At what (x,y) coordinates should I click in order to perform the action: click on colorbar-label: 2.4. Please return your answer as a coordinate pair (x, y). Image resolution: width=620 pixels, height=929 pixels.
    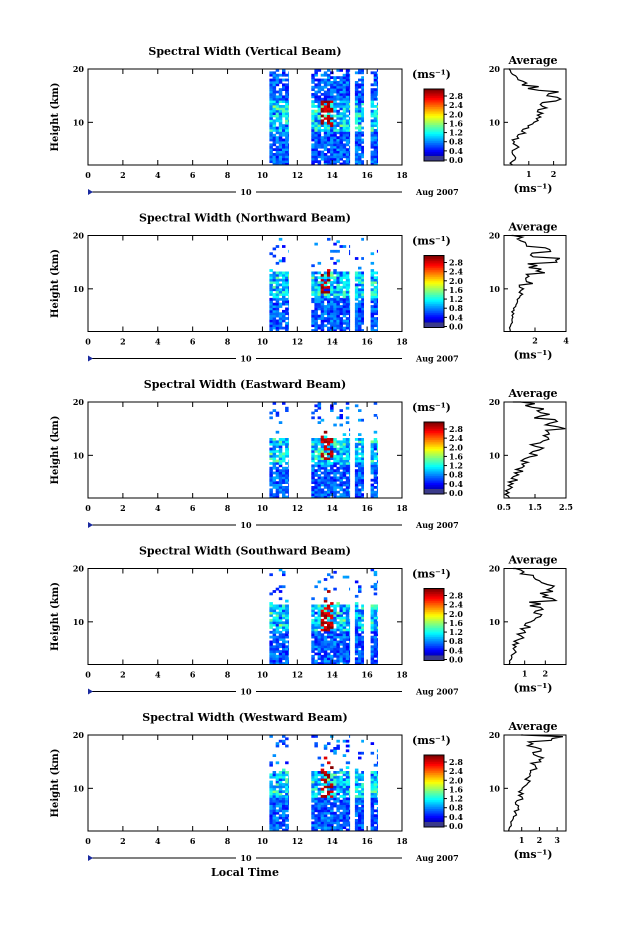
    Looking at the image, I should click on (456, 438).